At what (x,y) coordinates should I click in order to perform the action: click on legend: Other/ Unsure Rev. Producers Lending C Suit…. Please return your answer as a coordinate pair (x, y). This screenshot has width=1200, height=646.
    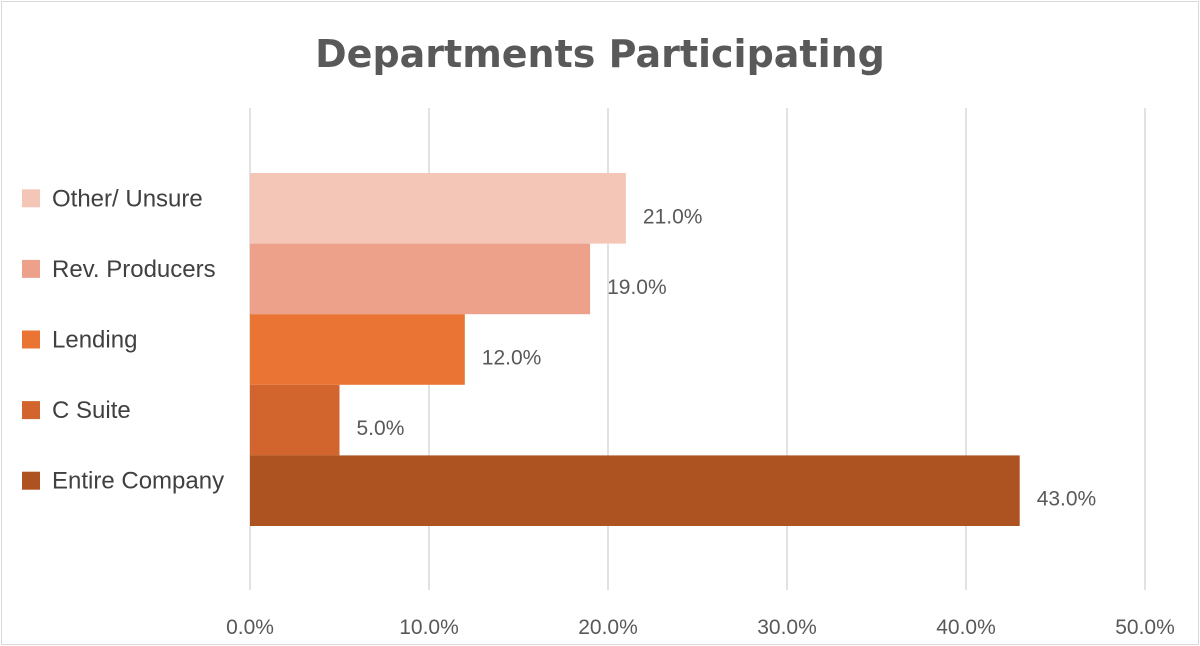
    Looking at the image, I should click on (123, 340).